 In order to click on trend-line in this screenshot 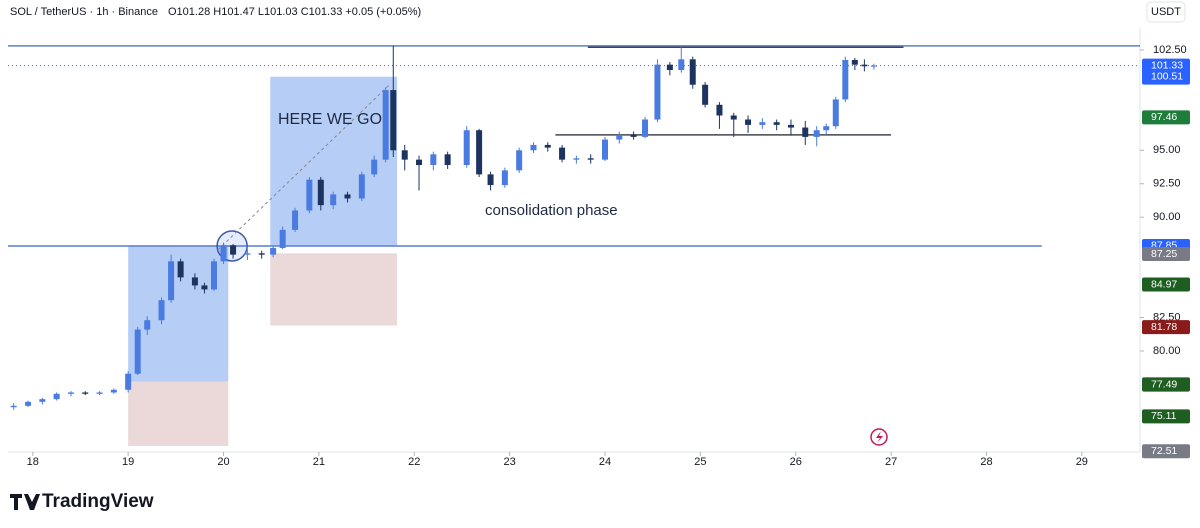, I will do `click(303, 167)`.